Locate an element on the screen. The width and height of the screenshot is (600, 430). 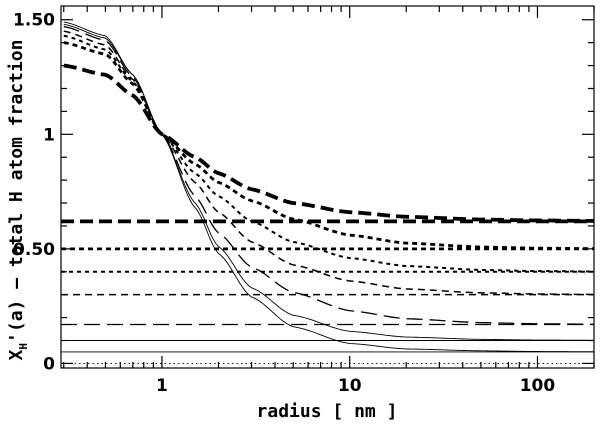
y-axis-title: XH'(a) – total H atom fraction is located at coordinates (18, 200).